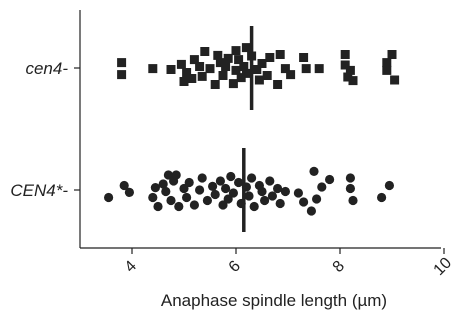  What do you see at coordinates (235, 267) in the screenshot?
I see `x-tick-label: 6` at bounding box center [235, 267].